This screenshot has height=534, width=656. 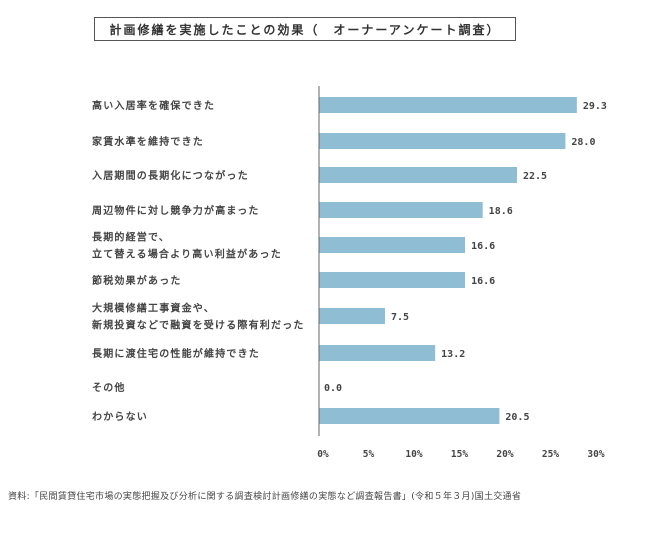 What do you see at coordinates (131, 237) in the screenshot?
I see `category-label: 長期的経営で、` at bounding box center [131, 237].